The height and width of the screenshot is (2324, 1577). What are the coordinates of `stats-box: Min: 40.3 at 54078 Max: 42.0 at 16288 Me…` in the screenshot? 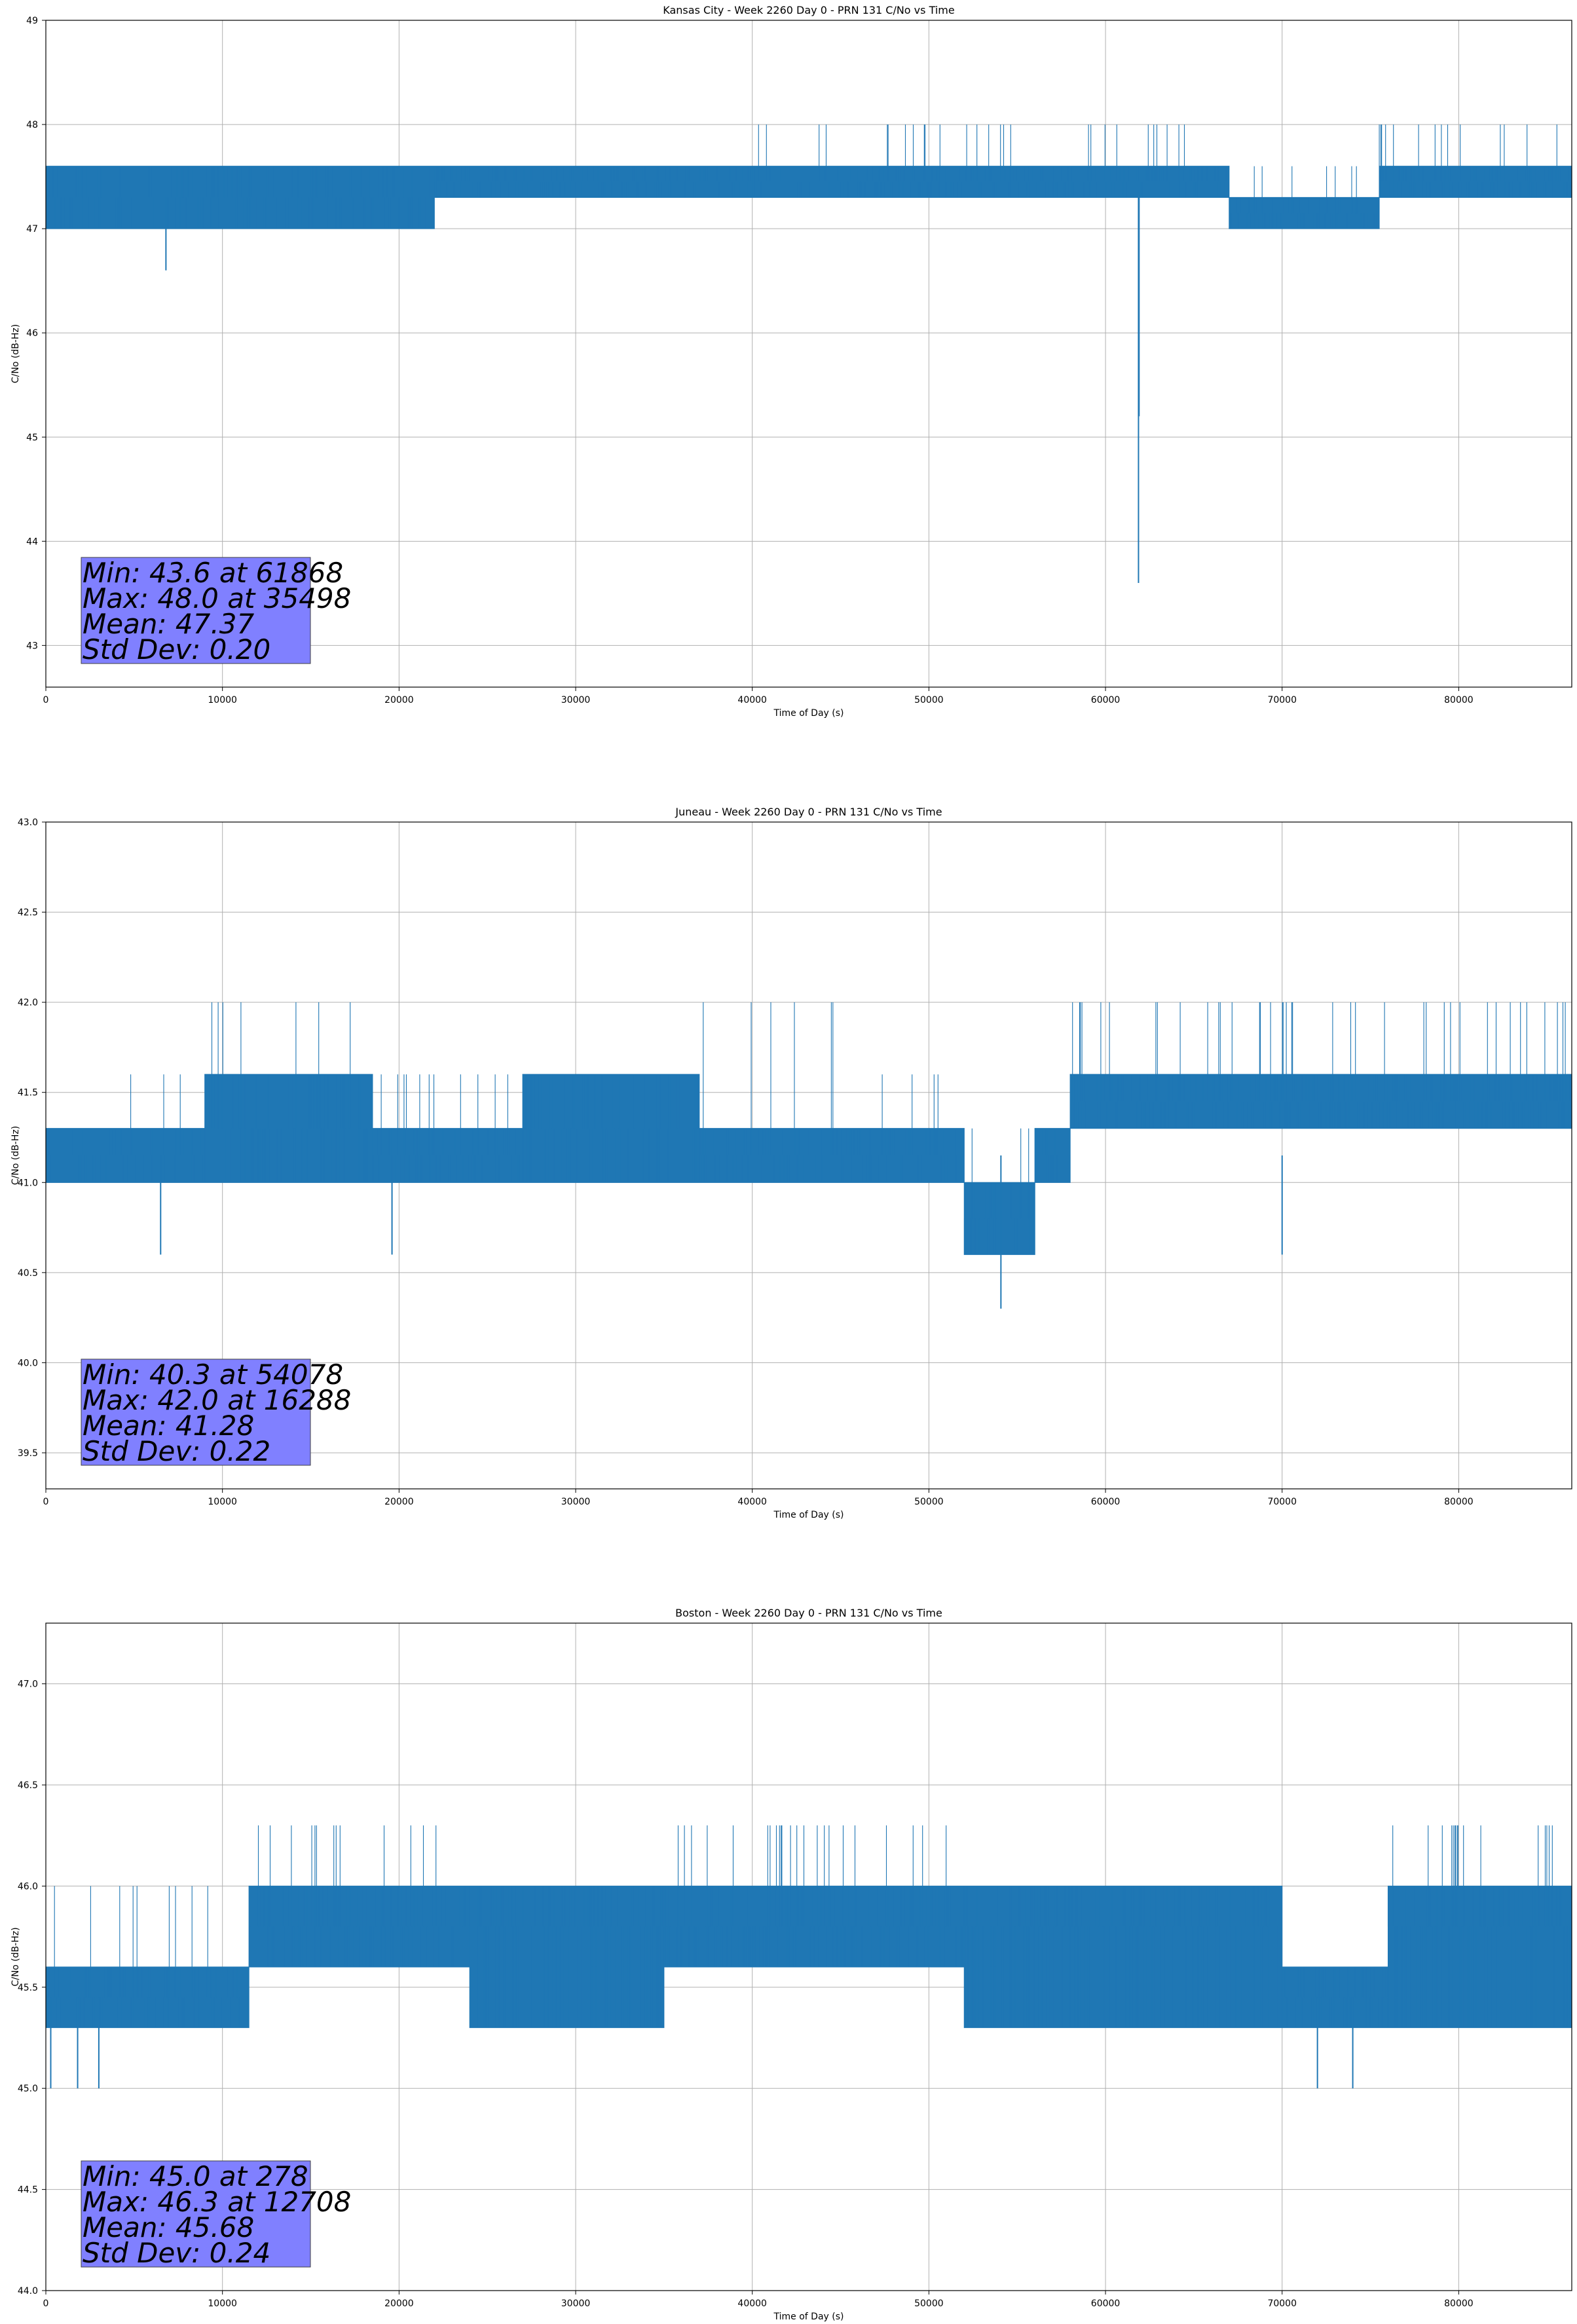 It's located at (216, 1413).